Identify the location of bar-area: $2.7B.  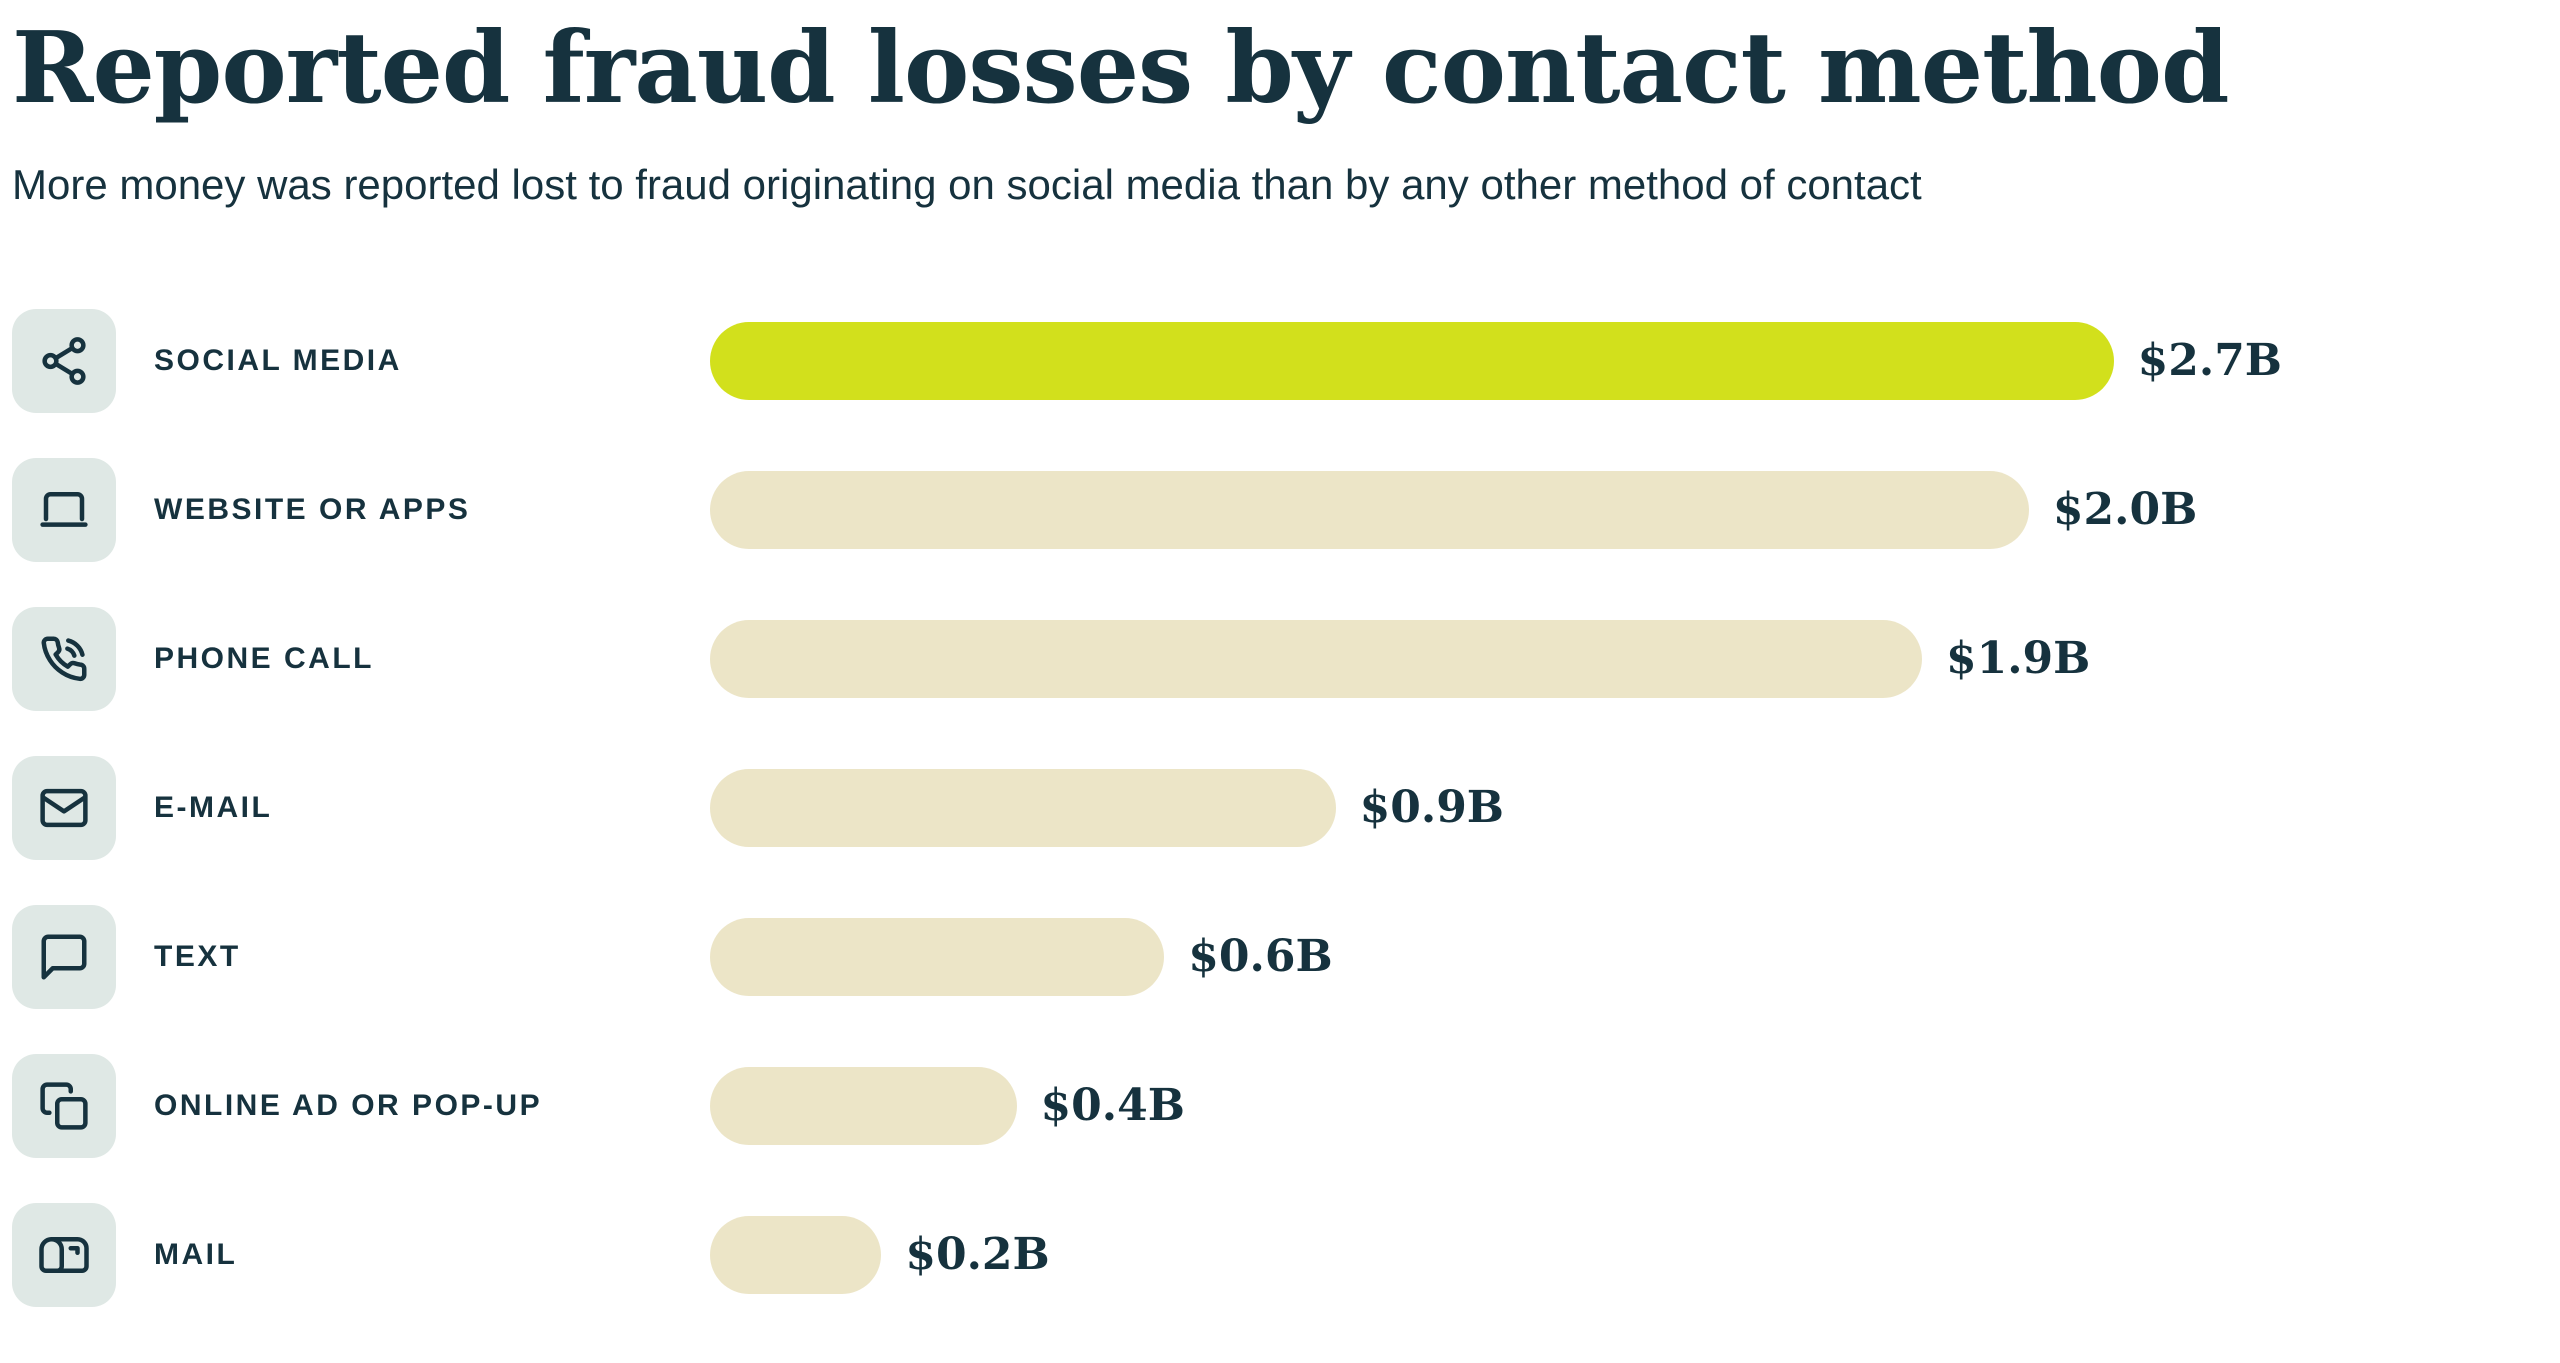
(1615, 361).